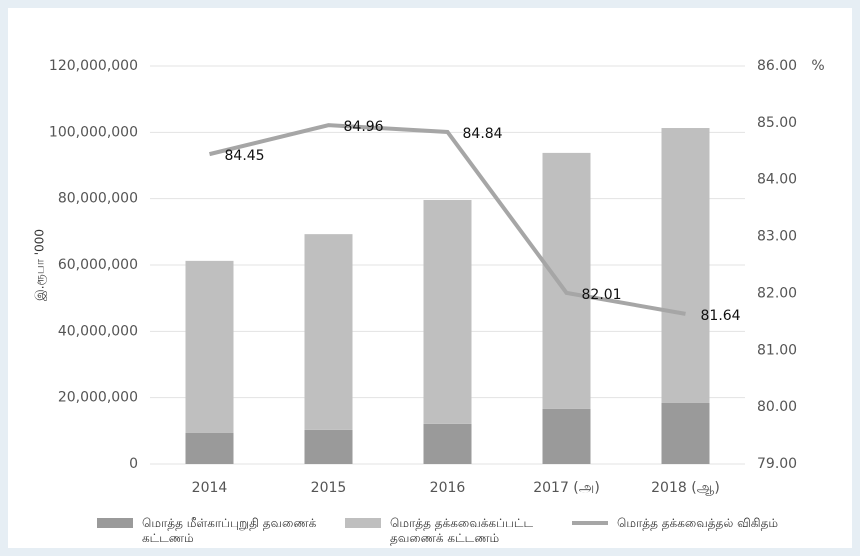 This screenshot has width=860, height=556. I want to click on data-label: 84.84, so click(483, 134).